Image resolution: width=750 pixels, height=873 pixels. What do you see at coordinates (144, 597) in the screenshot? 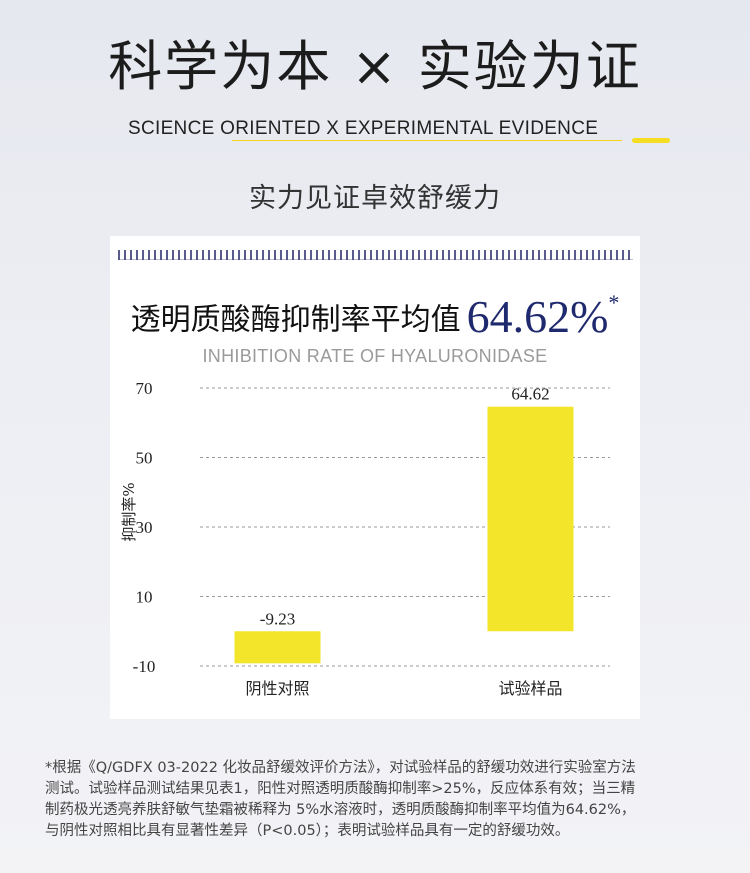
I see `y-tick-label: 10` at bounding box center [144, 597].